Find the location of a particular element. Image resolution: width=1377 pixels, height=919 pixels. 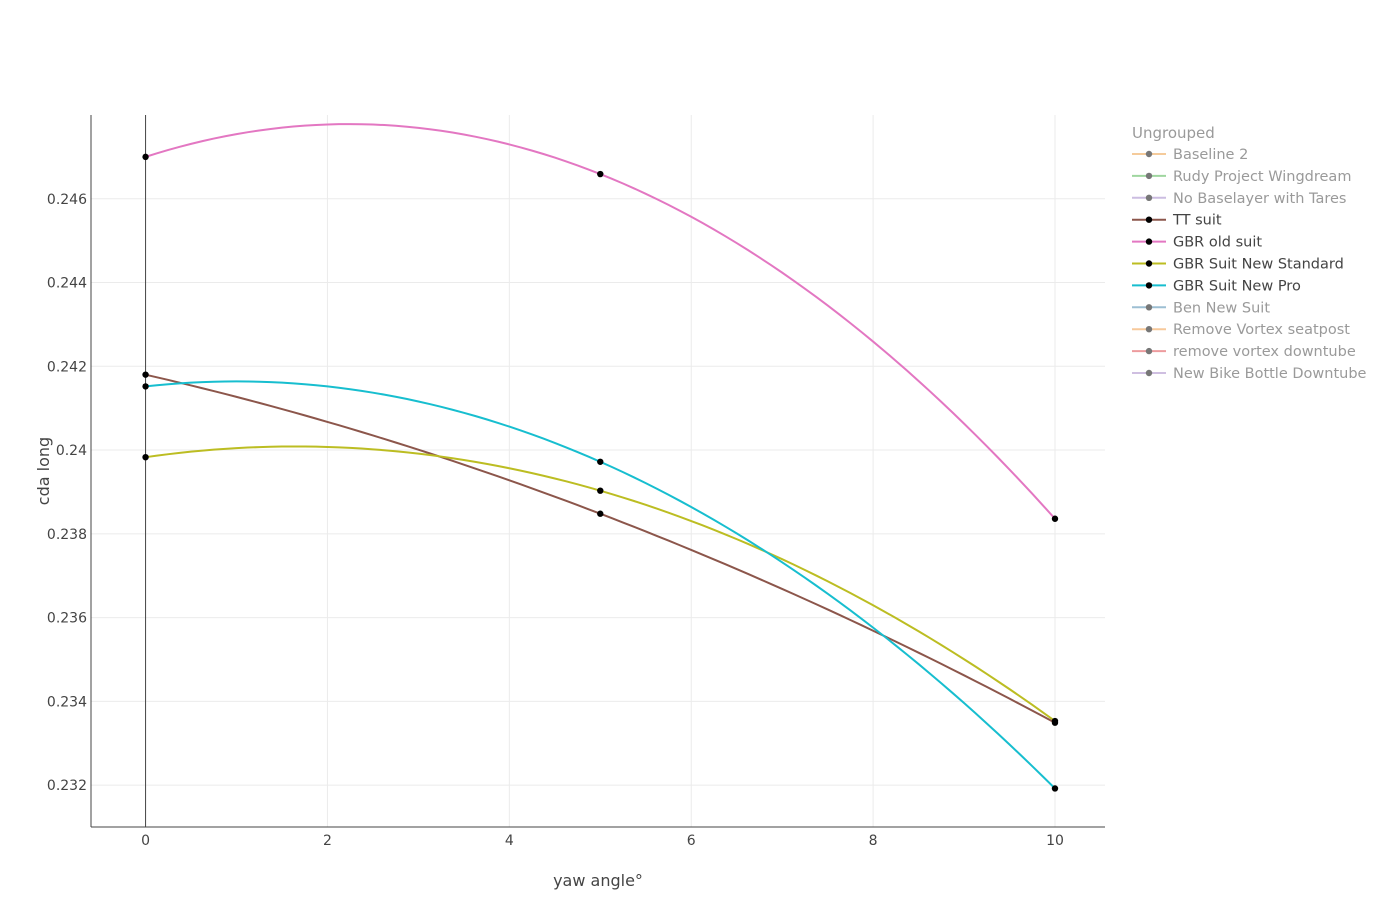

y-tick-label: 0.238 is located at coordinates (67, 535).